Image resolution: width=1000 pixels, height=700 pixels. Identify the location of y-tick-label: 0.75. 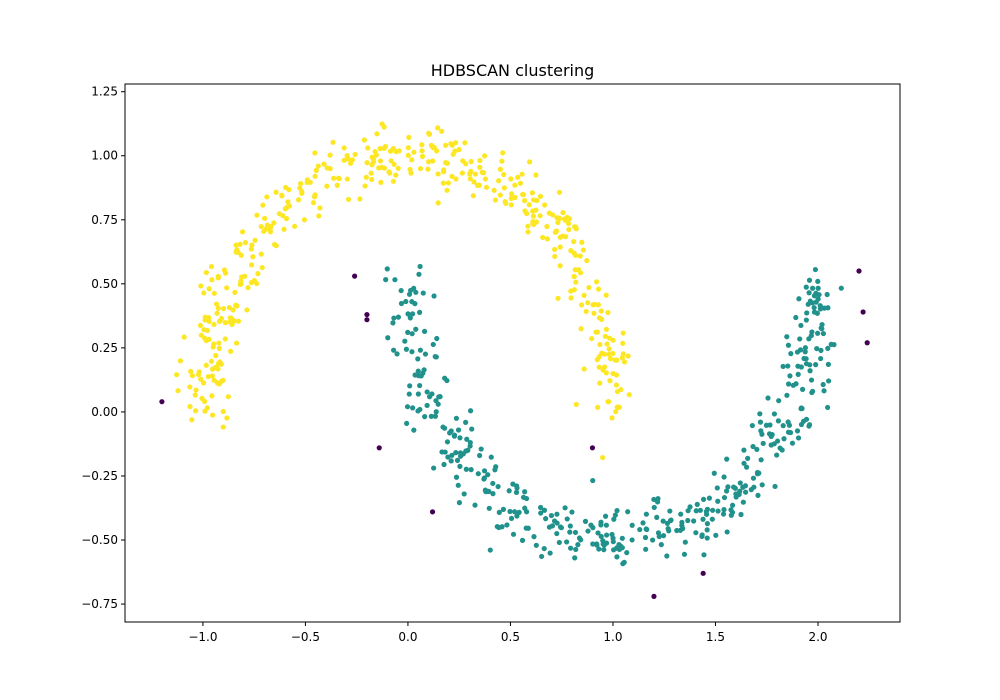
(104, 220).